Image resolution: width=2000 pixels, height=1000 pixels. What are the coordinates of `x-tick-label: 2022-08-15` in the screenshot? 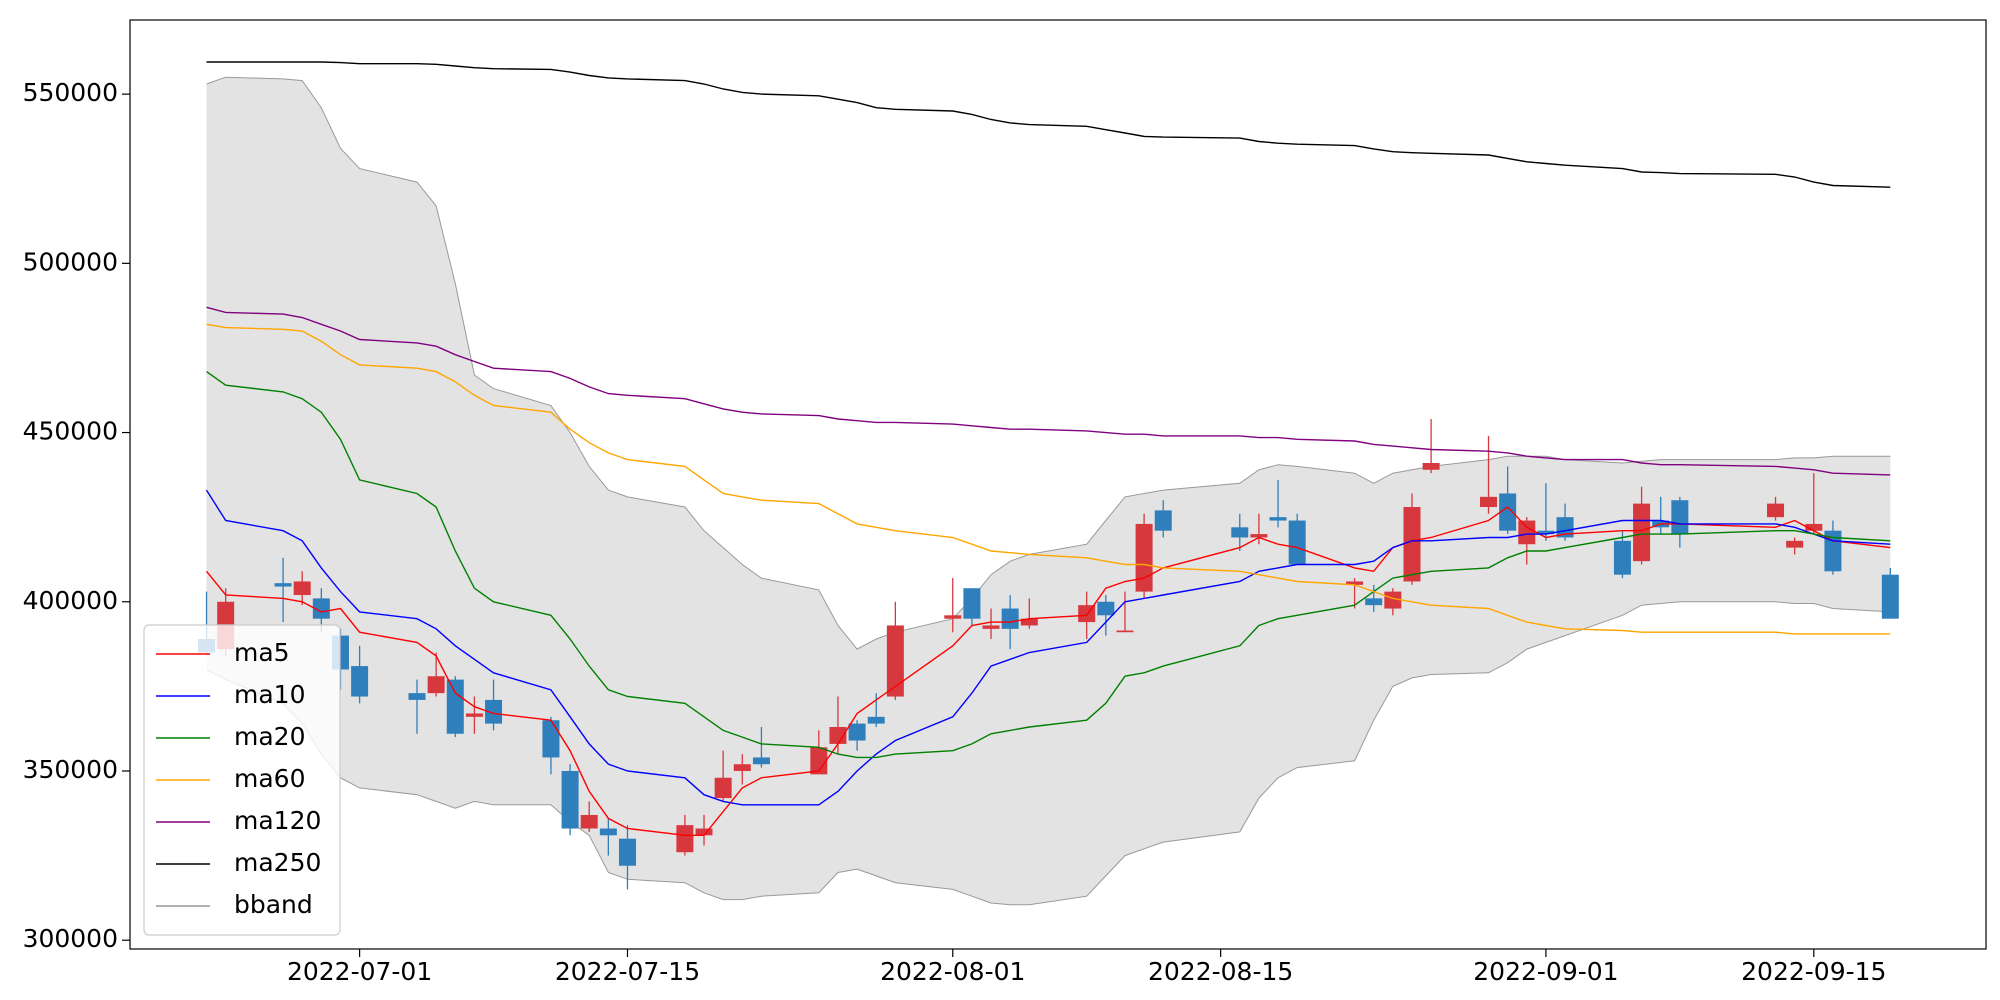 It's located at (1220, 971).